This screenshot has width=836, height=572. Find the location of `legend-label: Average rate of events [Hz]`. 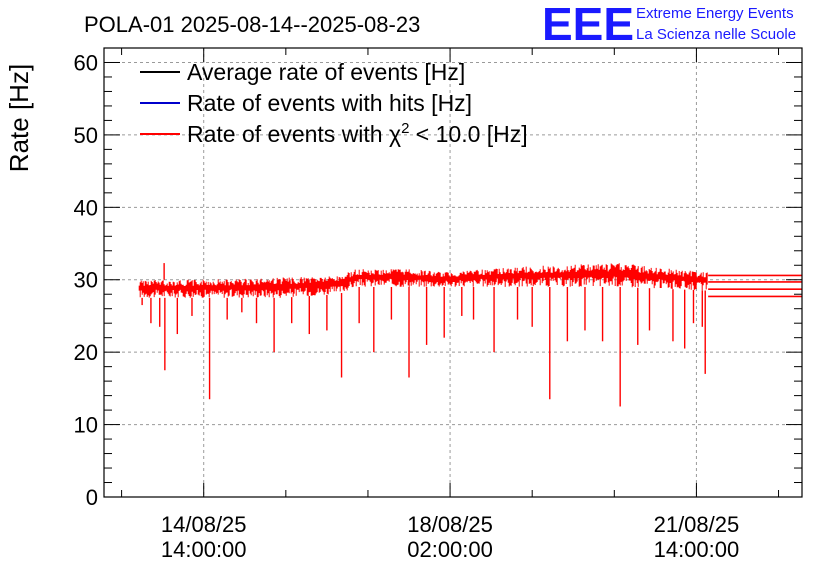

legend-label: Average rate of events [Hz] is located at coordinates (326, 72).